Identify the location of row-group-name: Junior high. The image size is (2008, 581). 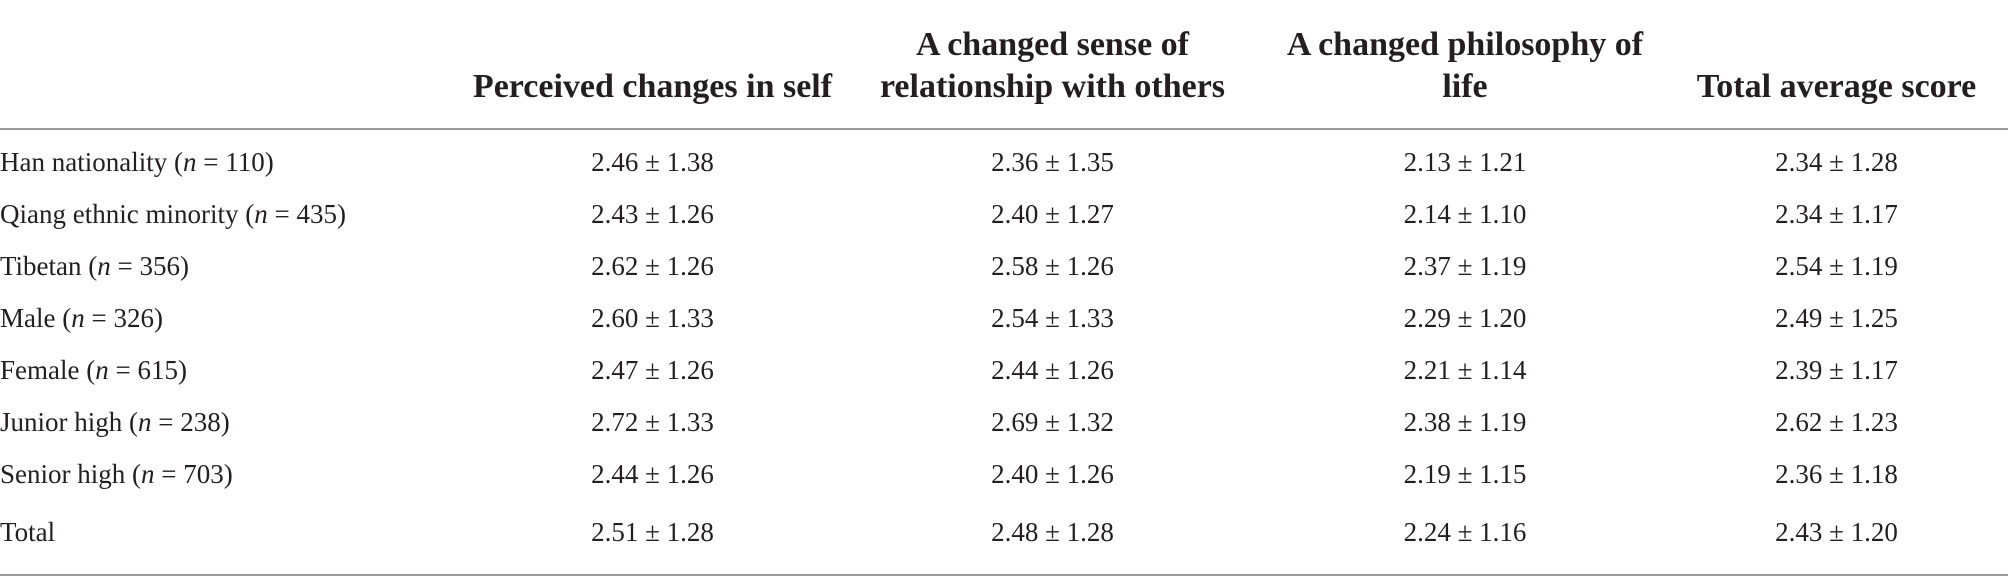
(61, 421).